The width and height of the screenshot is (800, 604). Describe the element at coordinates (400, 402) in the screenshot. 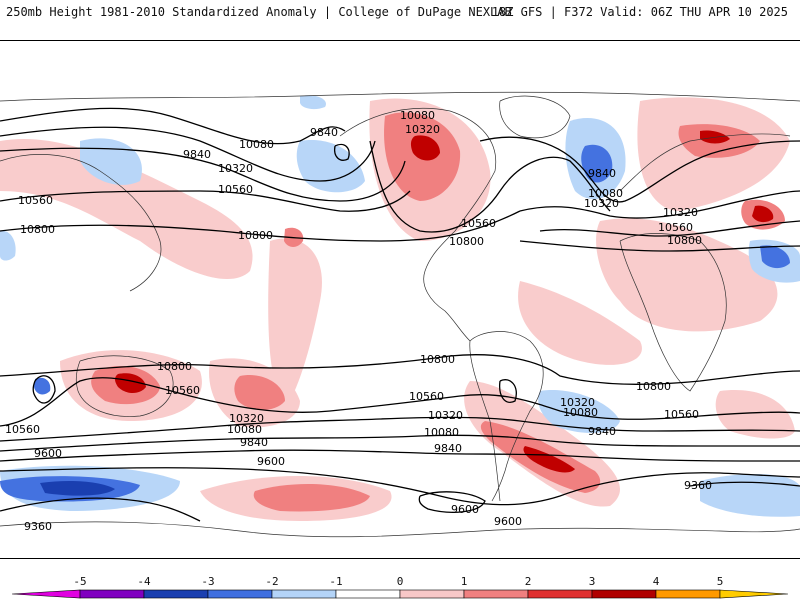

I see `contour-10560-south` at that location.